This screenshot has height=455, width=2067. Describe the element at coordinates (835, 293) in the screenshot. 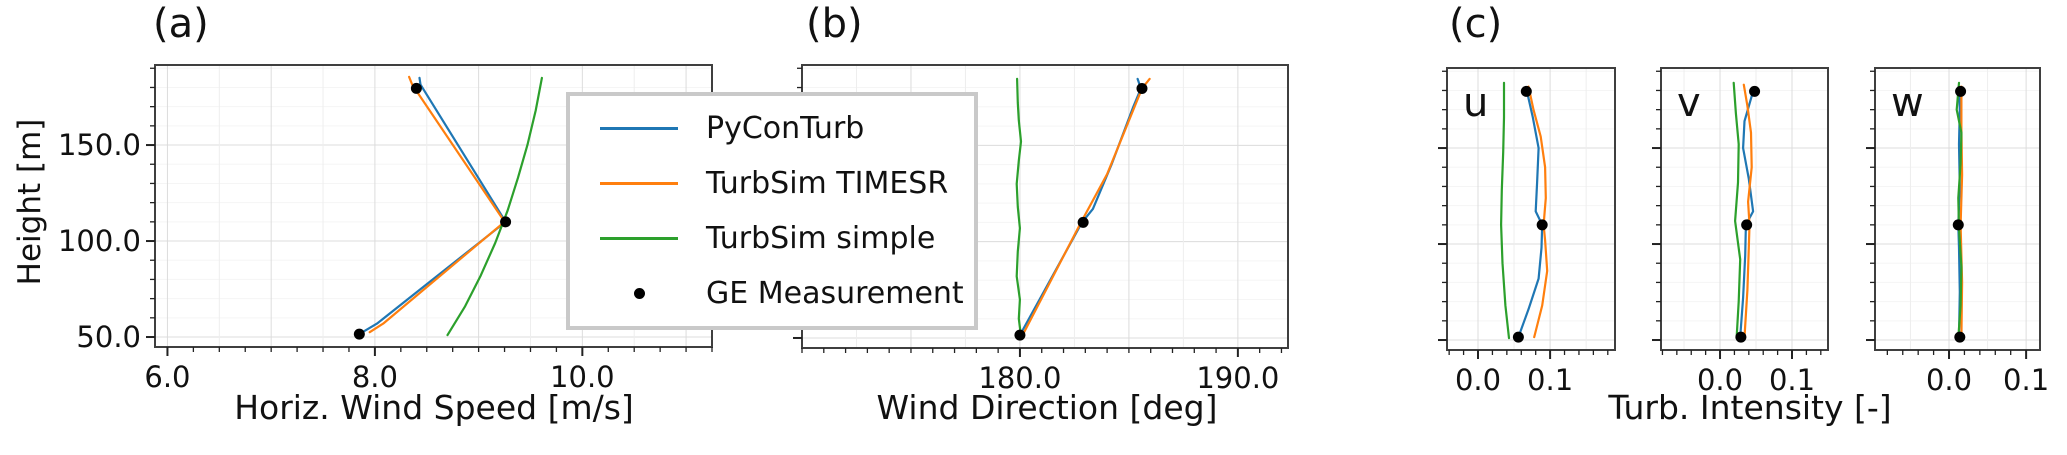

I see `legend-label: GE Measurement` at that location.